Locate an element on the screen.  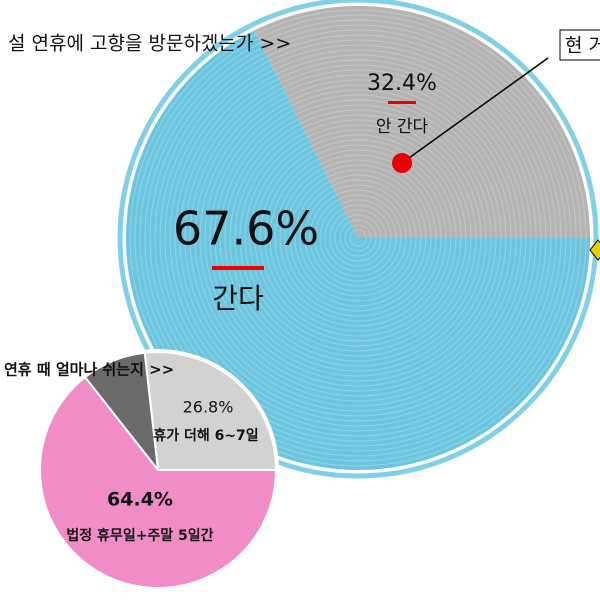
category-label: 안 간다 is located at coordinates (402, 127).